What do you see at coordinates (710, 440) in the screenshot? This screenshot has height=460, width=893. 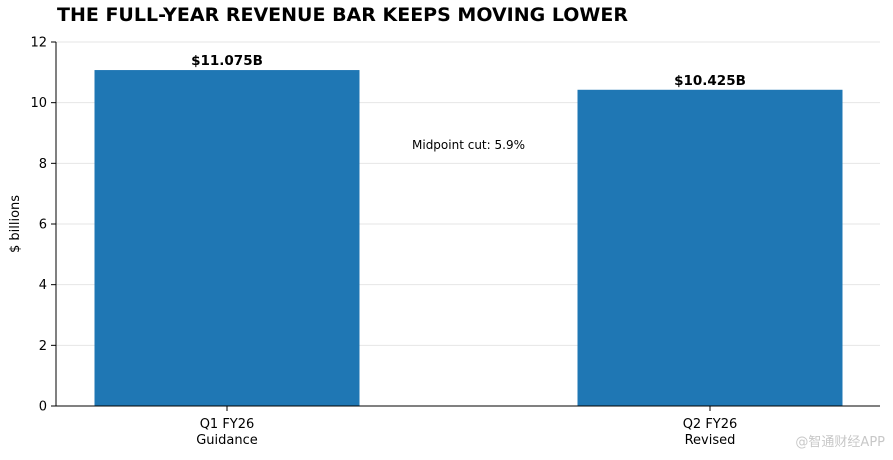 I see `x-tick-label: Revised` at bounding box center [710, 440].